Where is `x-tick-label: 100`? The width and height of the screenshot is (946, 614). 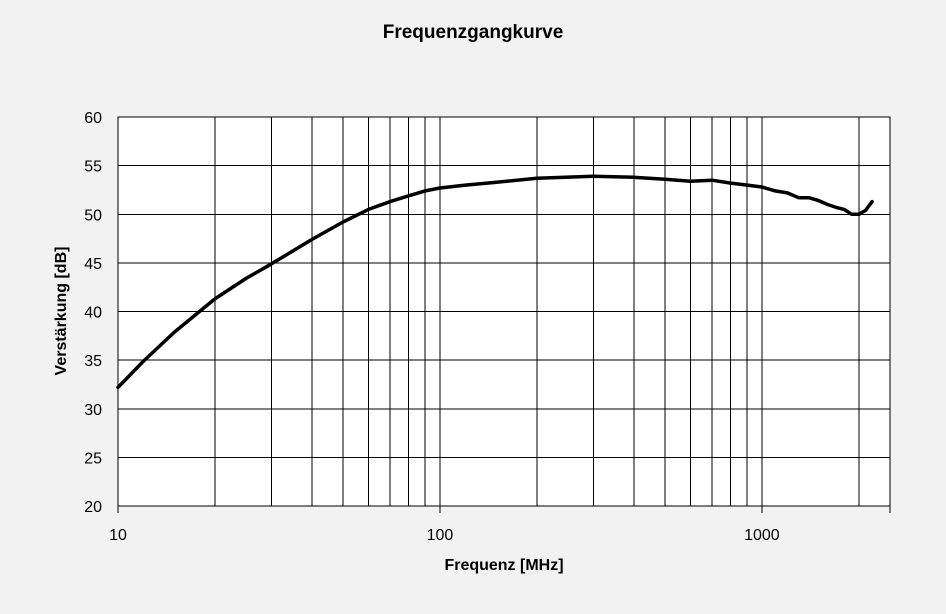 x-tick-label: 100 is located at coordinates (440, 535).